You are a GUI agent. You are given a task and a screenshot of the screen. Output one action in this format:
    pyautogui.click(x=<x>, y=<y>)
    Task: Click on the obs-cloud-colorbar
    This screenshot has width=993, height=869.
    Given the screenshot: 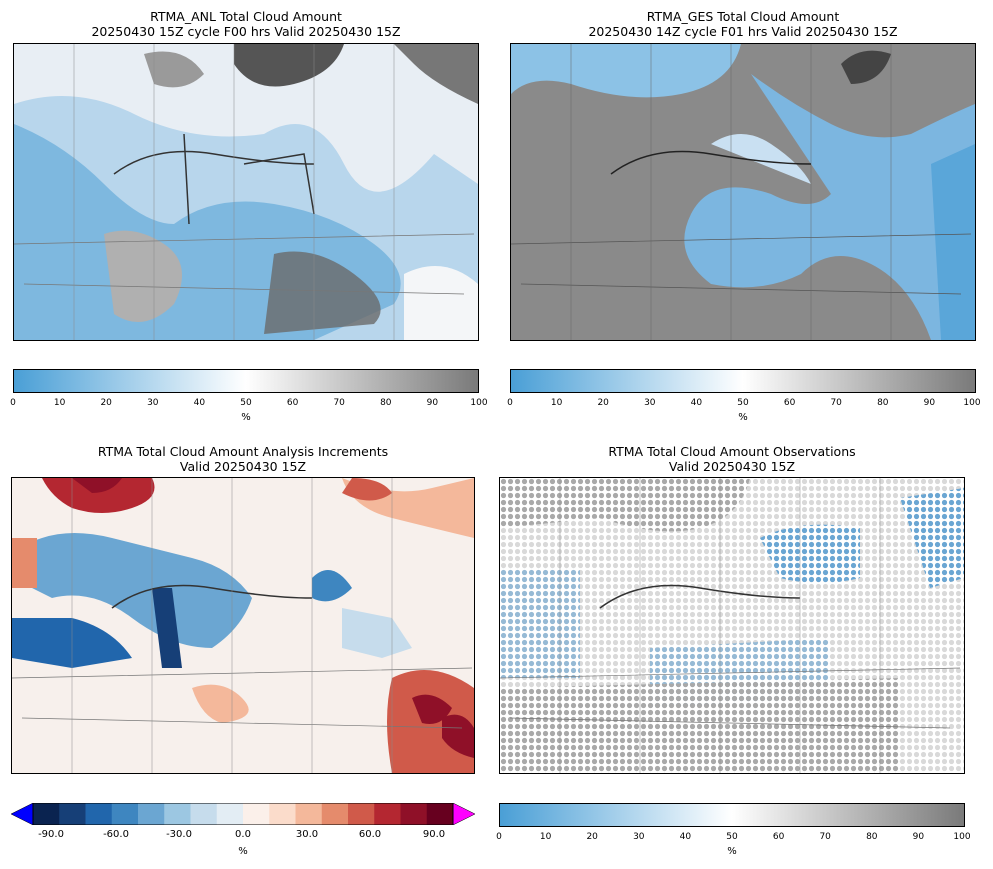 What is the action you would take?
    pyautogui.click(x=732, y=815)
    